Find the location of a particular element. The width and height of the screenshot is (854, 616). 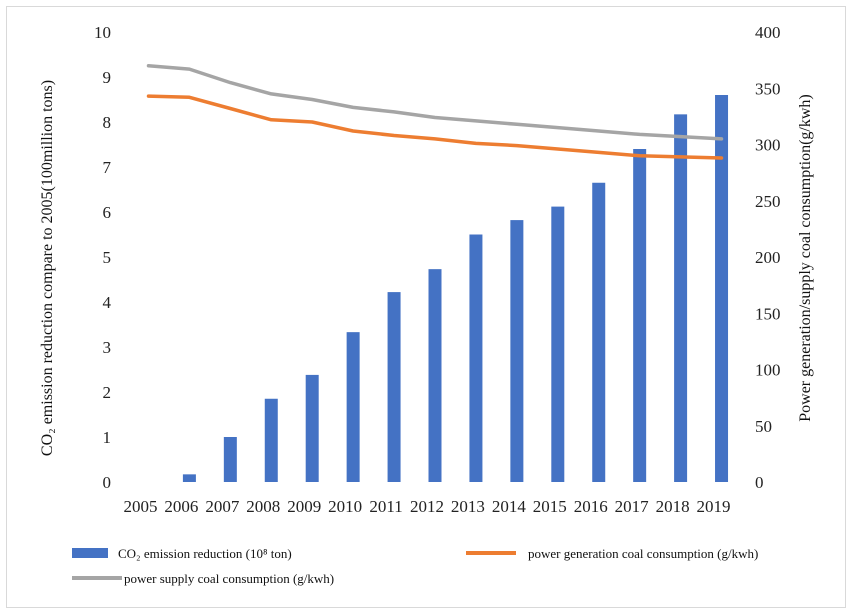

x-tick-label: 2005 is located at coordinates (140, 506).